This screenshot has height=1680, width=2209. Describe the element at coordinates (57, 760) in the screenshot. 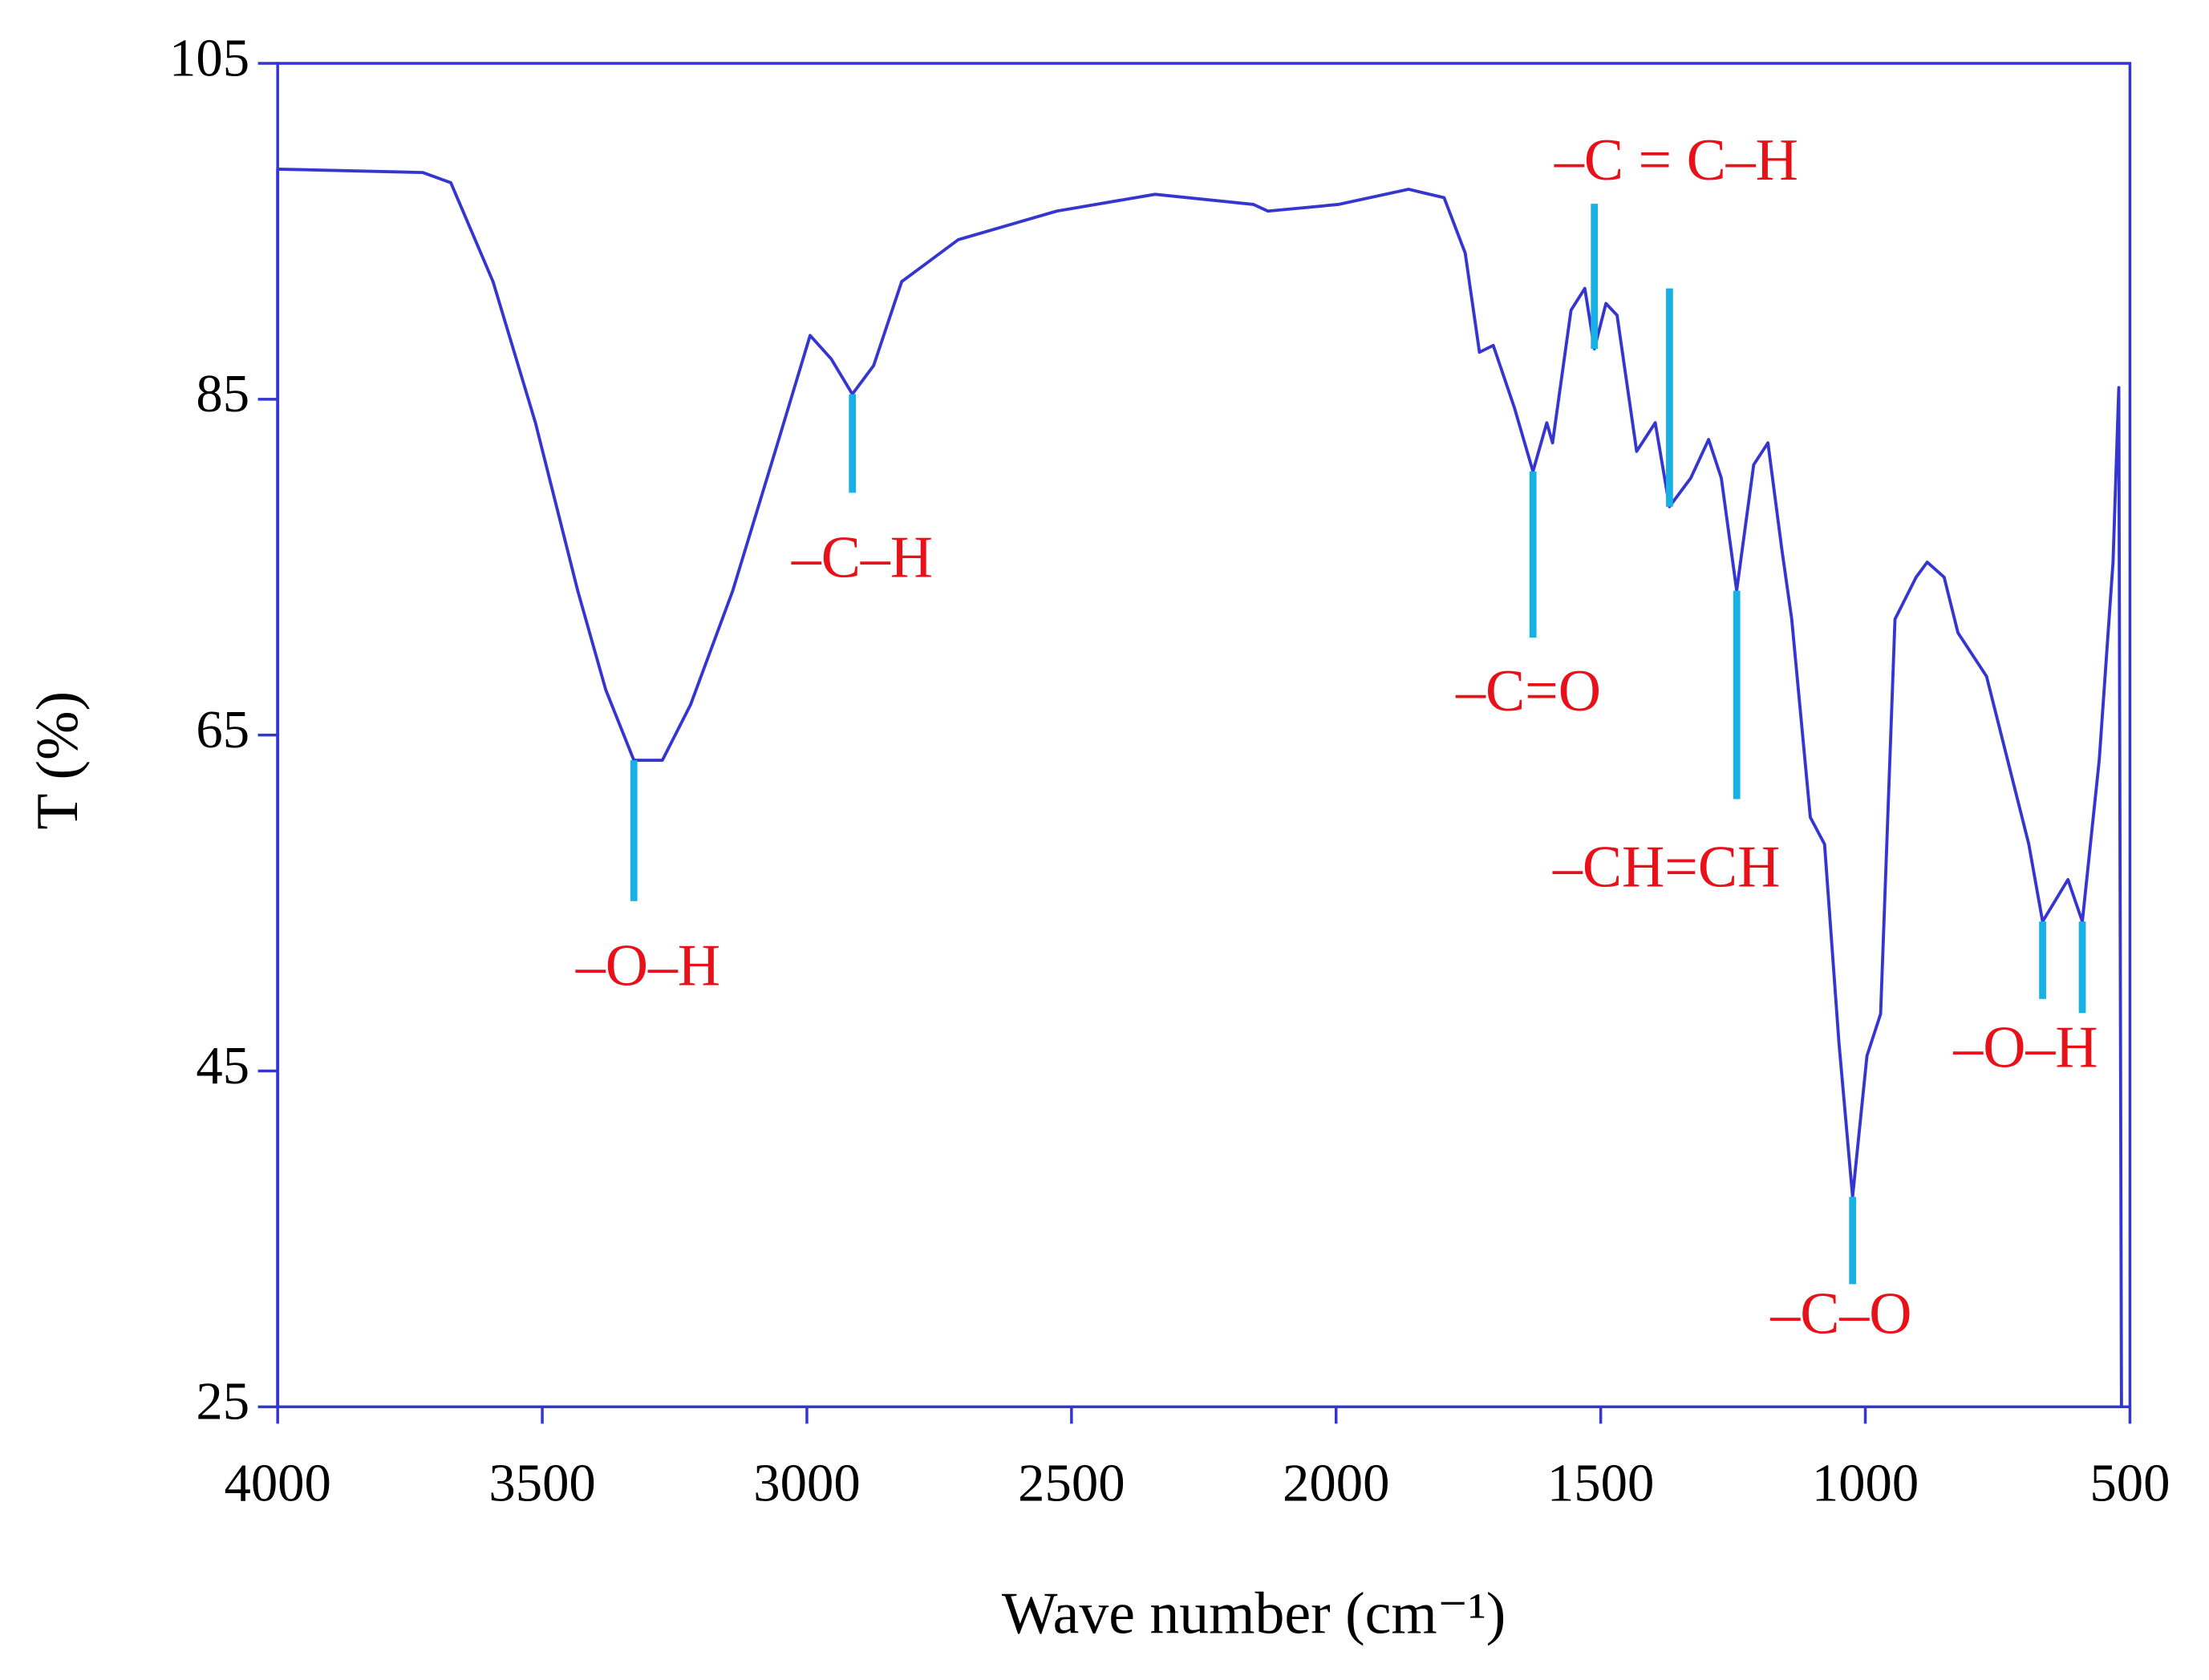

I see `y-axis-label: T (%)` at that location.